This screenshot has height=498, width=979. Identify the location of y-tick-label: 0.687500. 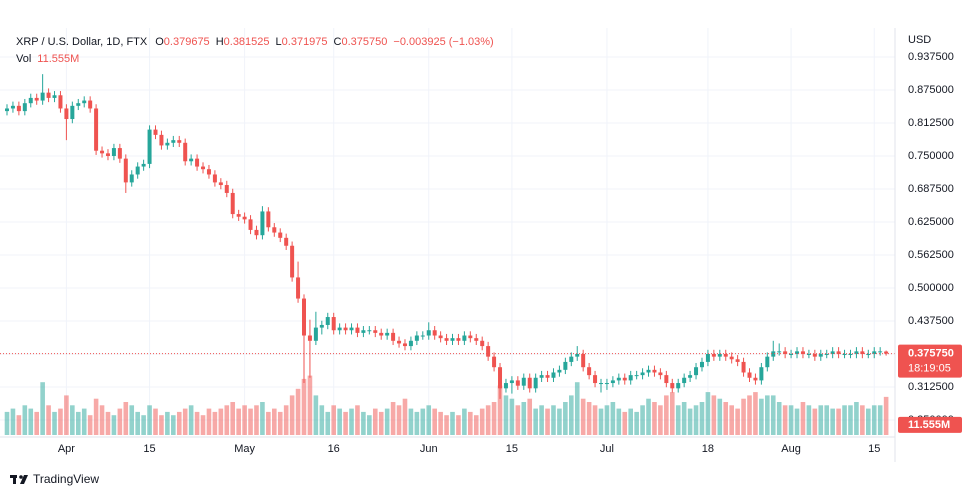
(931, 189).